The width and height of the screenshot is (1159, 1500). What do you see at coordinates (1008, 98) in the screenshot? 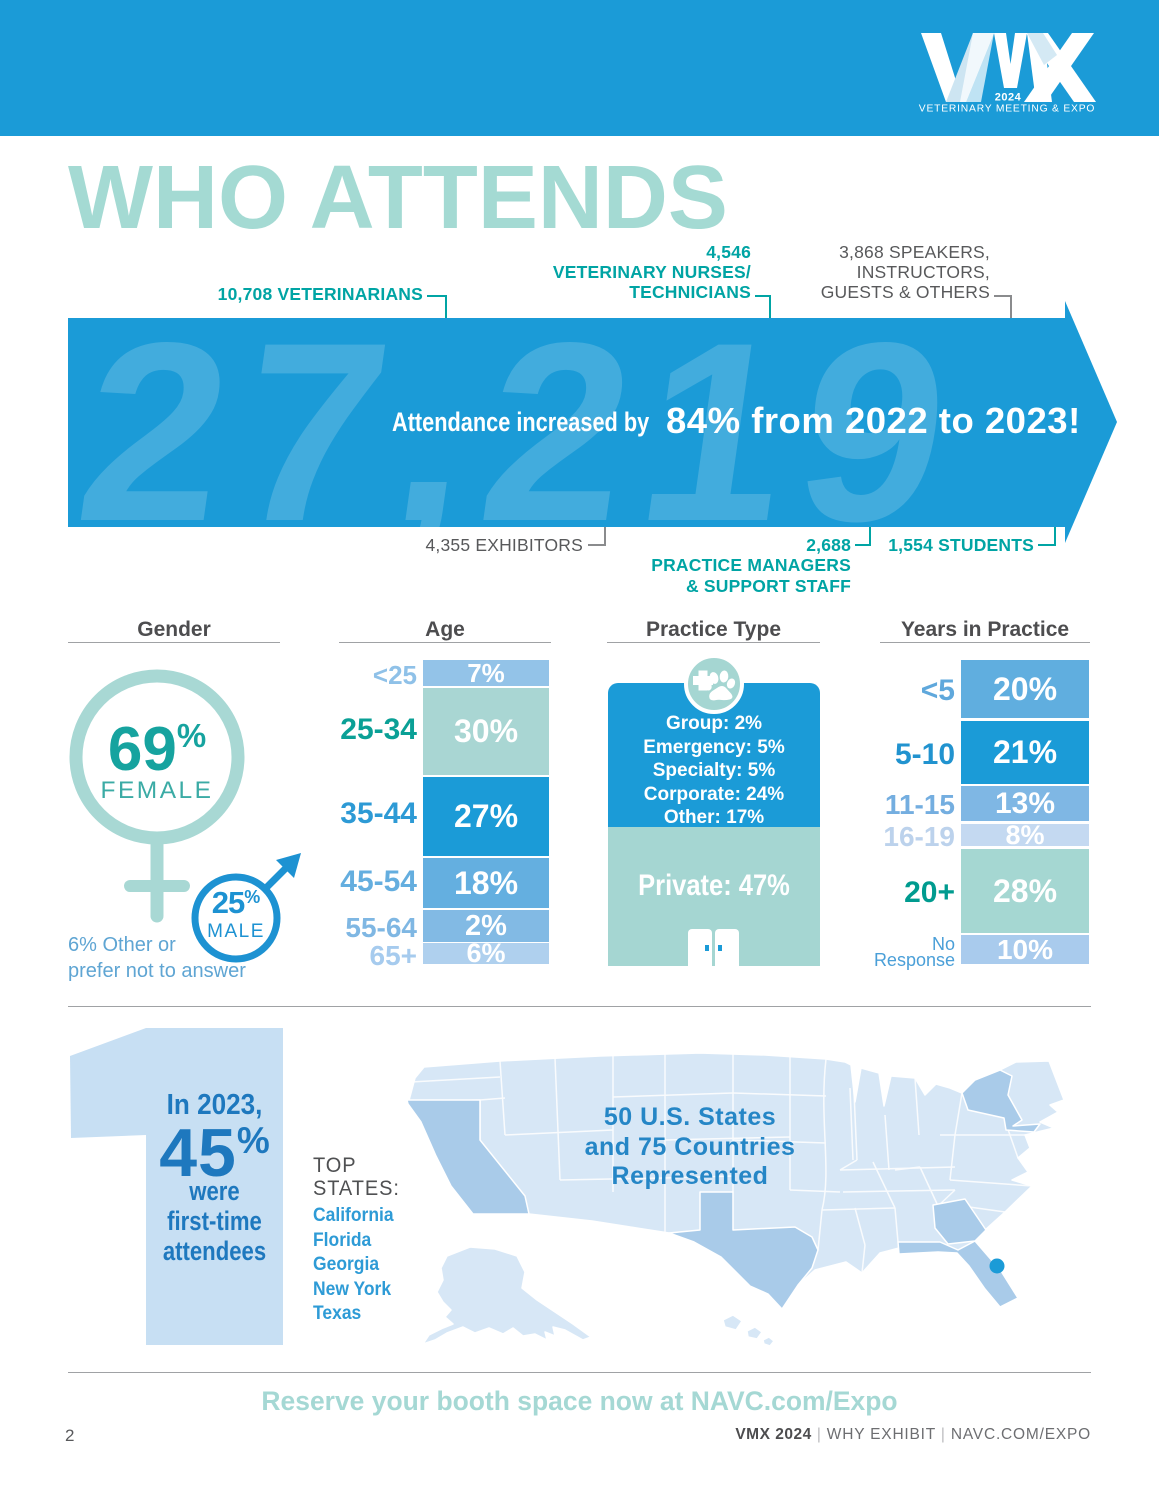
I see `svg-text: 2024` at bounding box center [1008, 98].